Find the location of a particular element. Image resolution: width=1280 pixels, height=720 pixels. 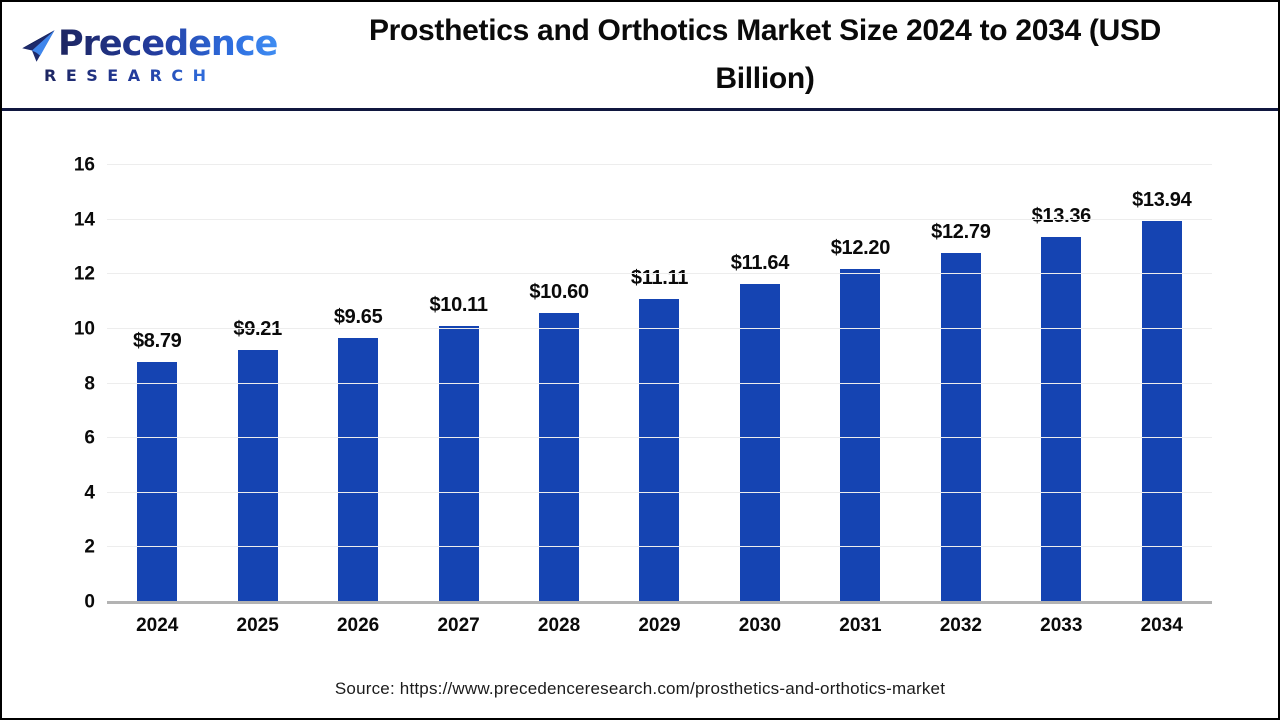

bar-column: $13.36 is located at coordinates (1061, 383).